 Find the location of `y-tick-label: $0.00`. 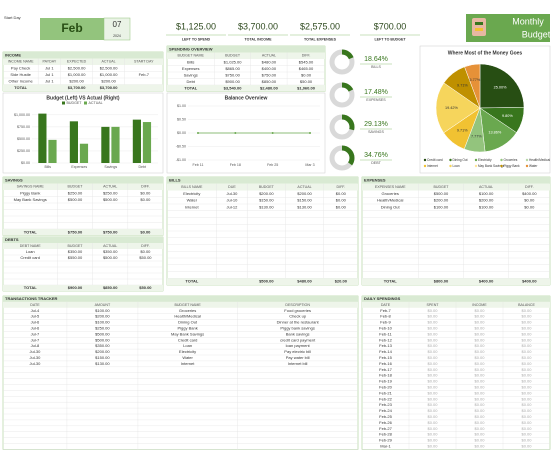

y-tick-label: $0.00 is located at coordinates (181, 133).